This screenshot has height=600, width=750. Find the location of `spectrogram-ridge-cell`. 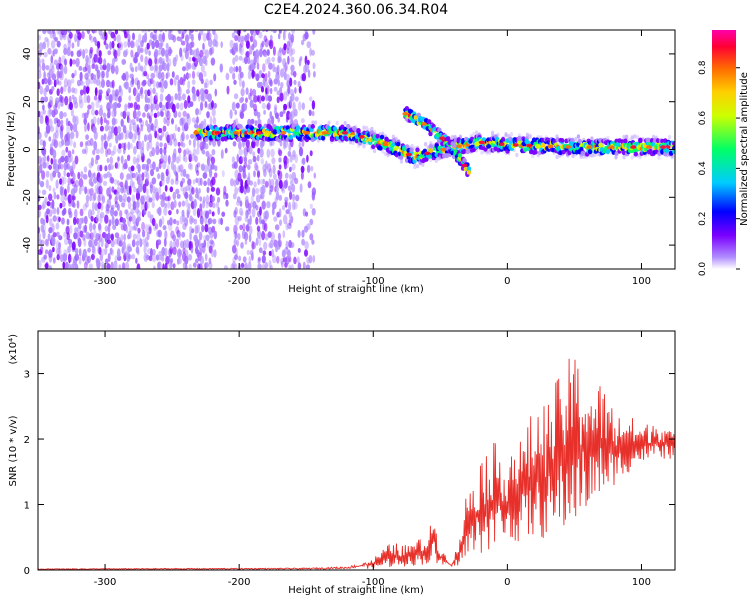

spectrogram-ridge-cell is located at coordinates (417, 150).